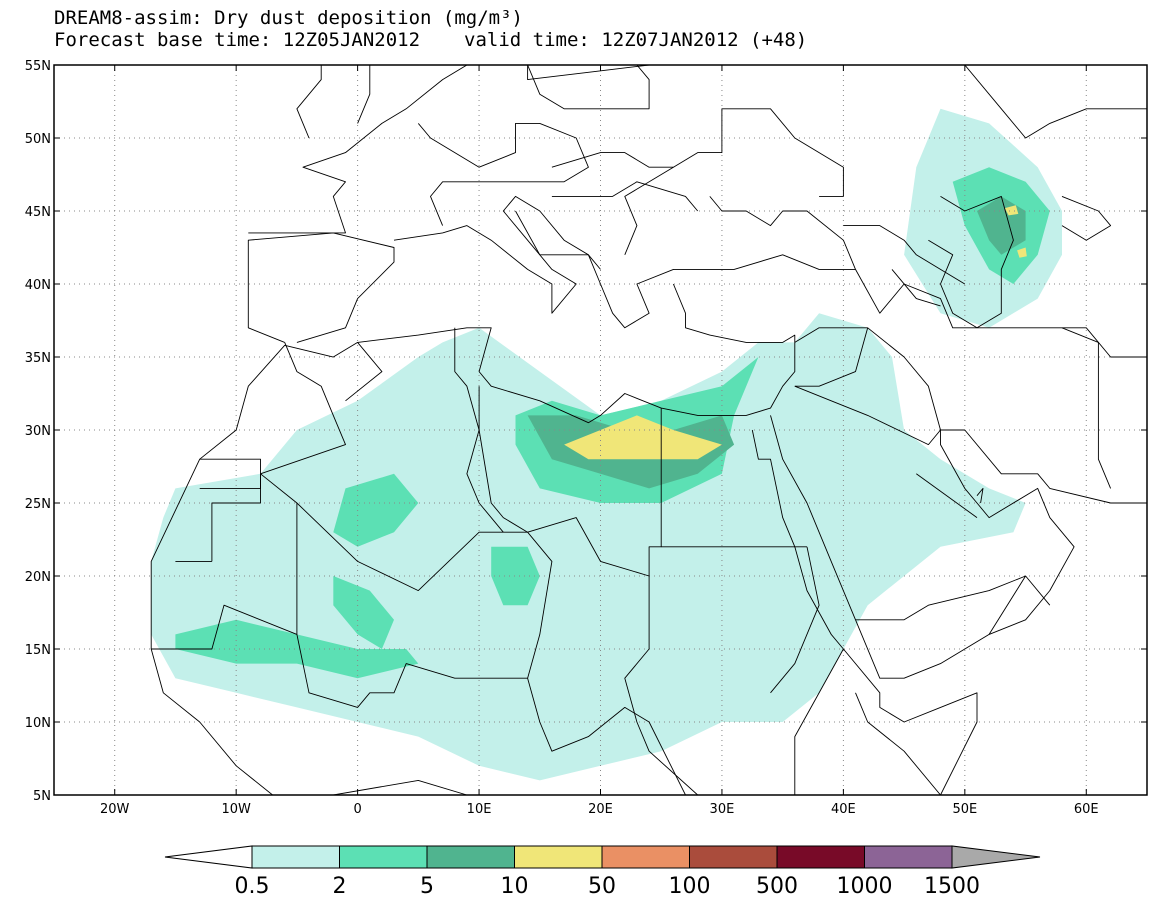  Describe the element at coordinates (1086, 809) in the screenshot. I see `lon-tick-label: 60E` at that location.